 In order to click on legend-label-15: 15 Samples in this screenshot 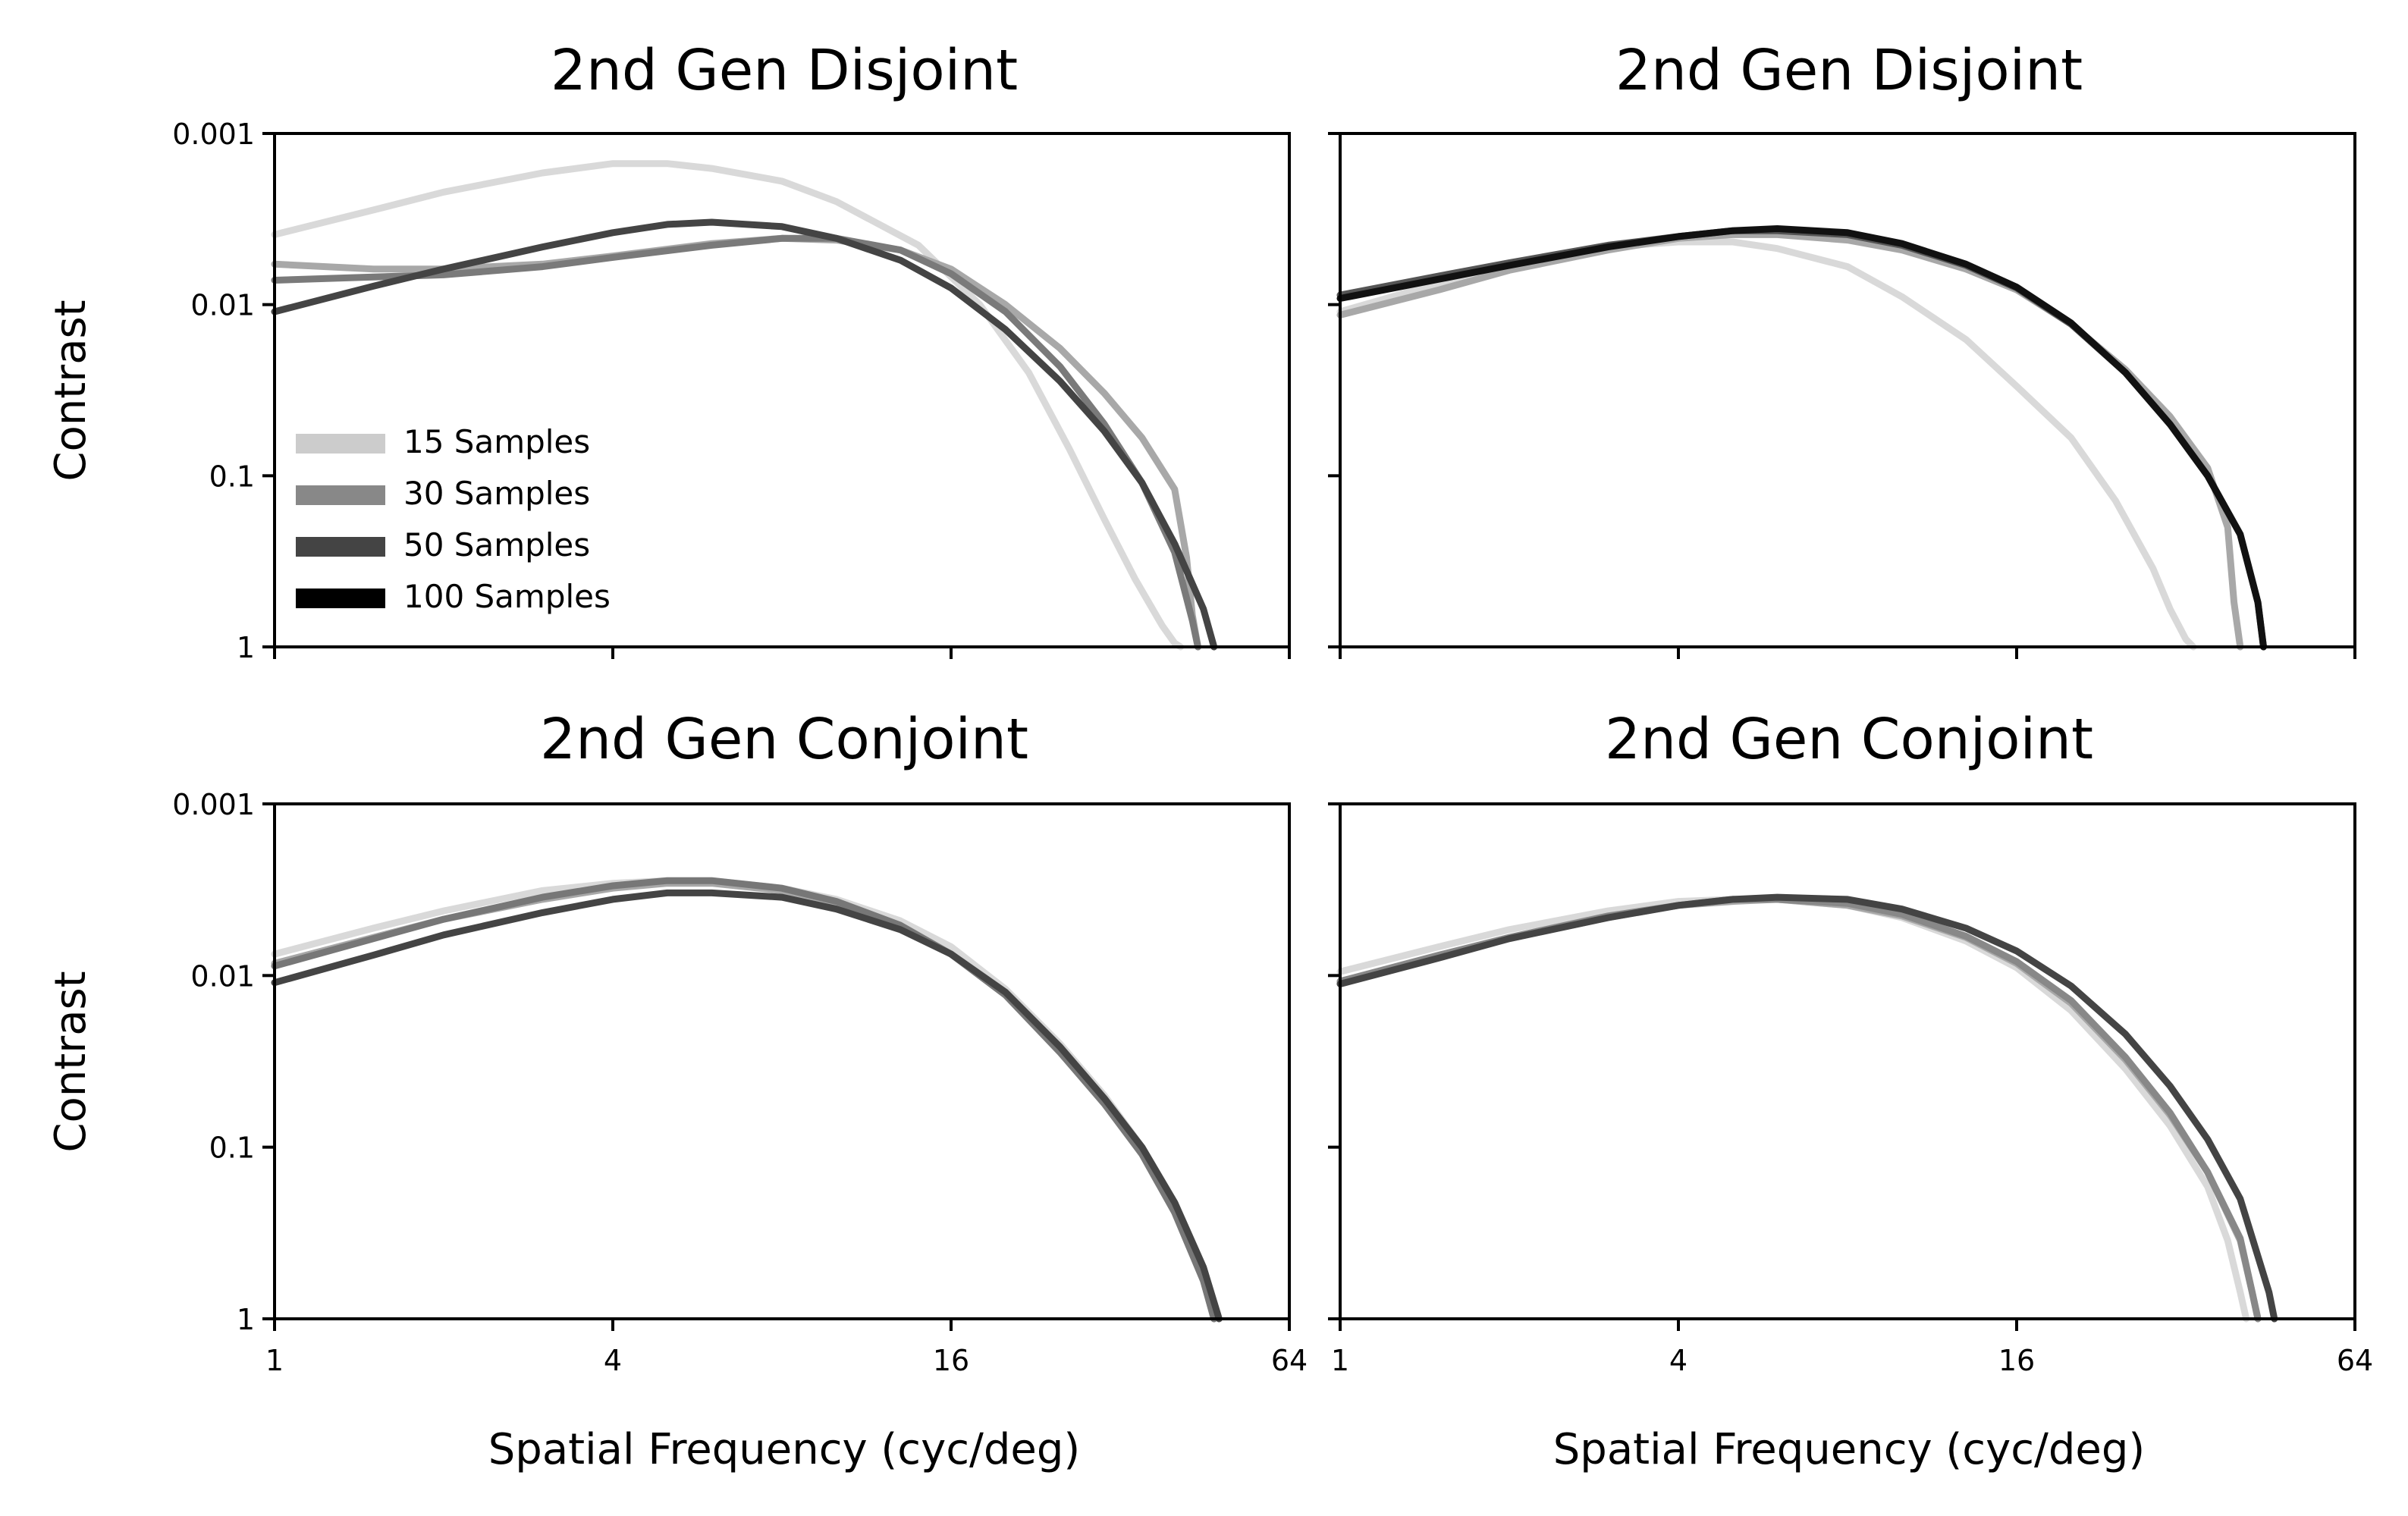, I will do `click(496, 442)`.